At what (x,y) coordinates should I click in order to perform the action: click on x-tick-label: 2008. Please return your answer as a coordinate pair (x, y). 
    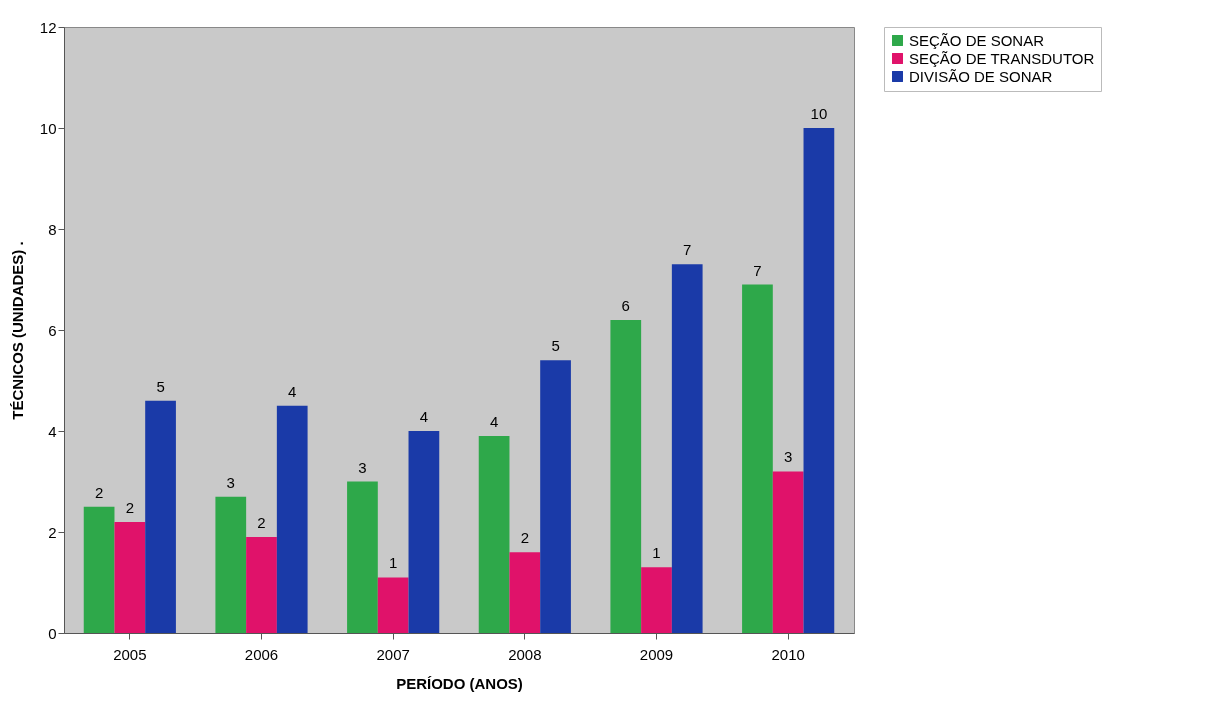
    Looking at the image, I should click on (525, 654).